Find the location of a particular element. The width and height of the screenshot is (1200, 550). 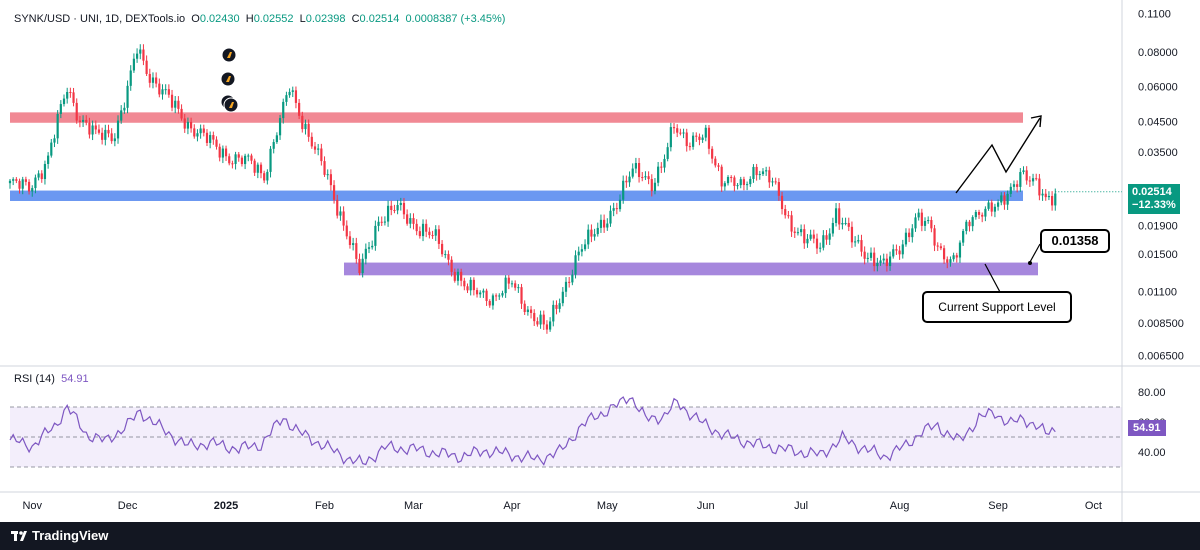

rsi-tick-label: 80.00 is located at coordinates (1152, 393).